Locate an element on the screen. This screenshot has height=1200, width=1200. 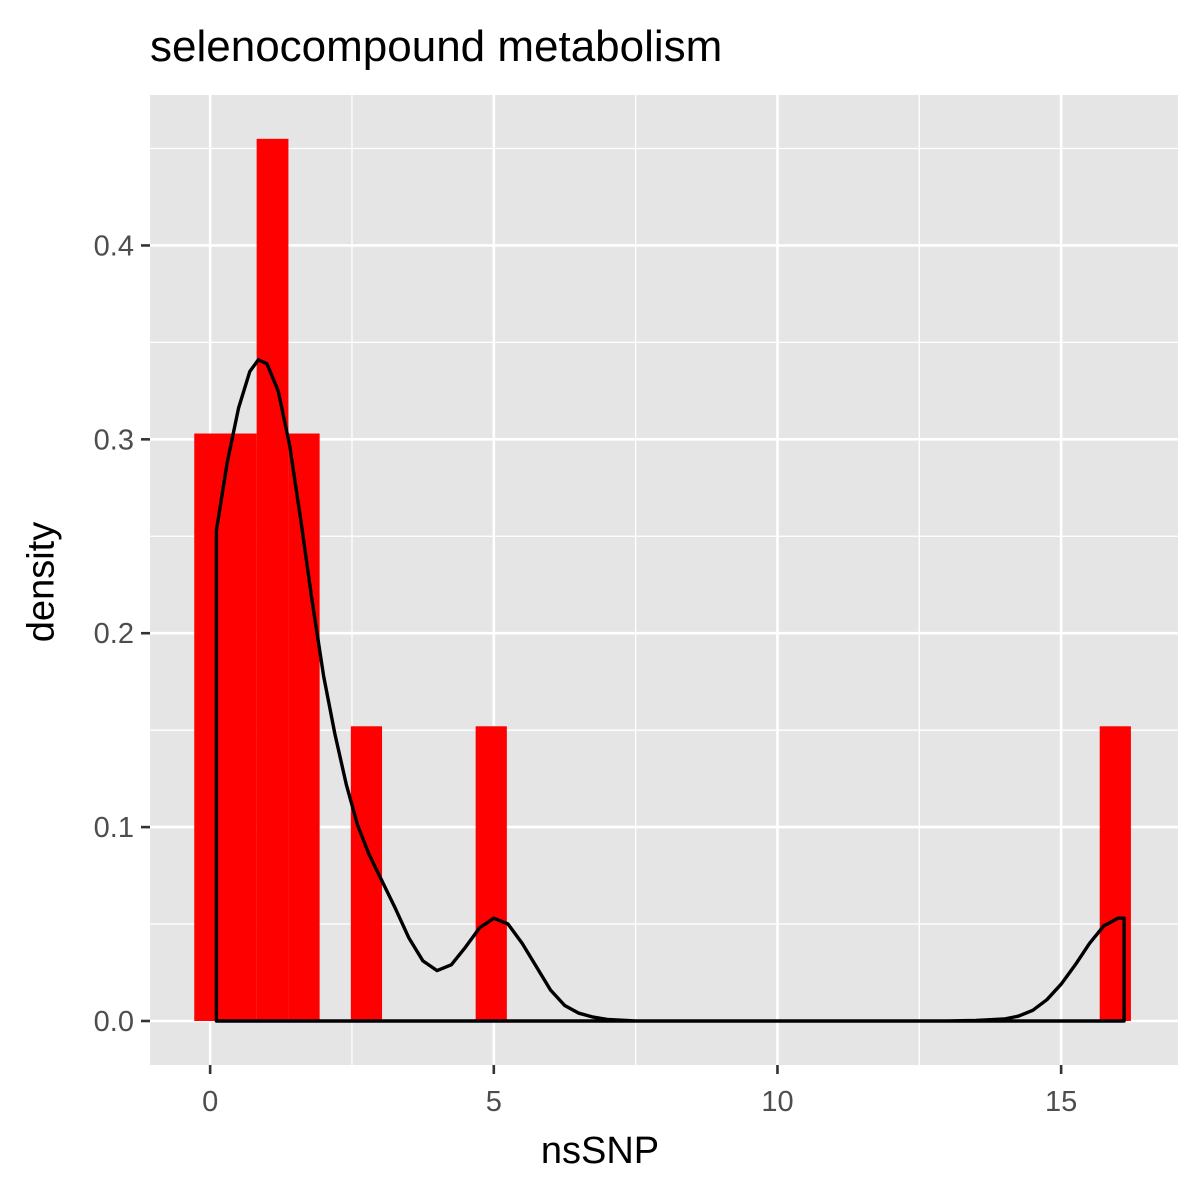
x-tick-label: 10 is located at coordinates (777, 1102).